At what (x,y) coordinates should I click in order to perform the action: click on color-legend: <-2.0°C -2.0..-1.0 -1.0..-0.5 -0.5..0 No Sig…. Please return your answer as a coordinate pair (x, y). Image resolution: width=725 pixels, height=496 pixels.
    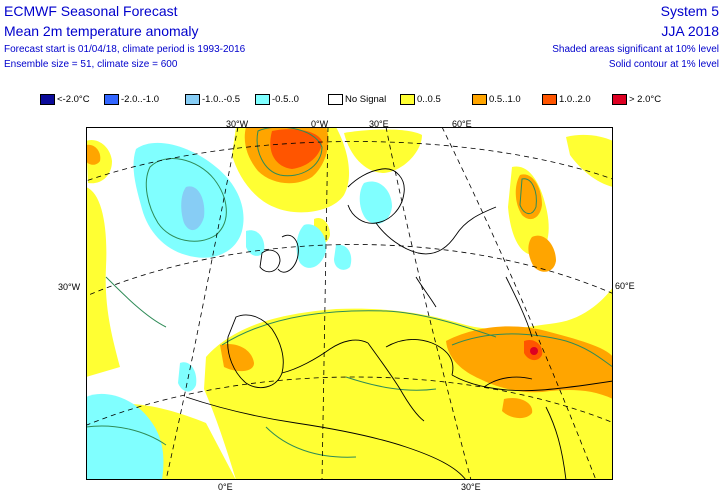
    Looking at the image, I should click on (370, 99).